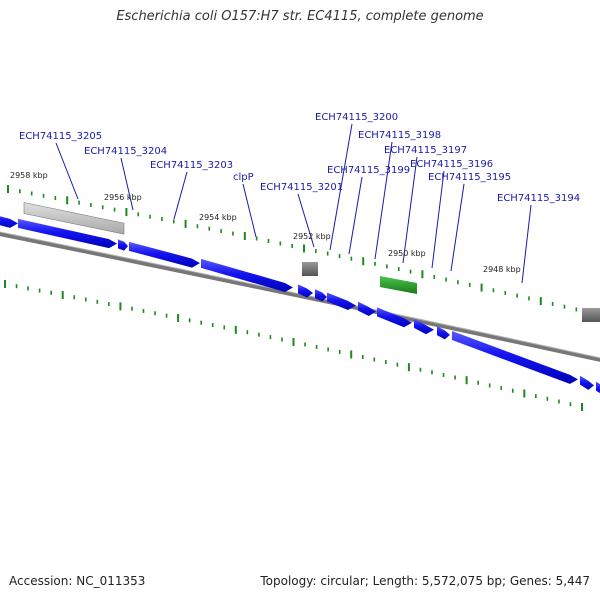 This screenshot has width=600, height=600. Describe the element at coordinates (301, 187) in the screenshot. I see `gene-label: ECH74115_3201` at that location.